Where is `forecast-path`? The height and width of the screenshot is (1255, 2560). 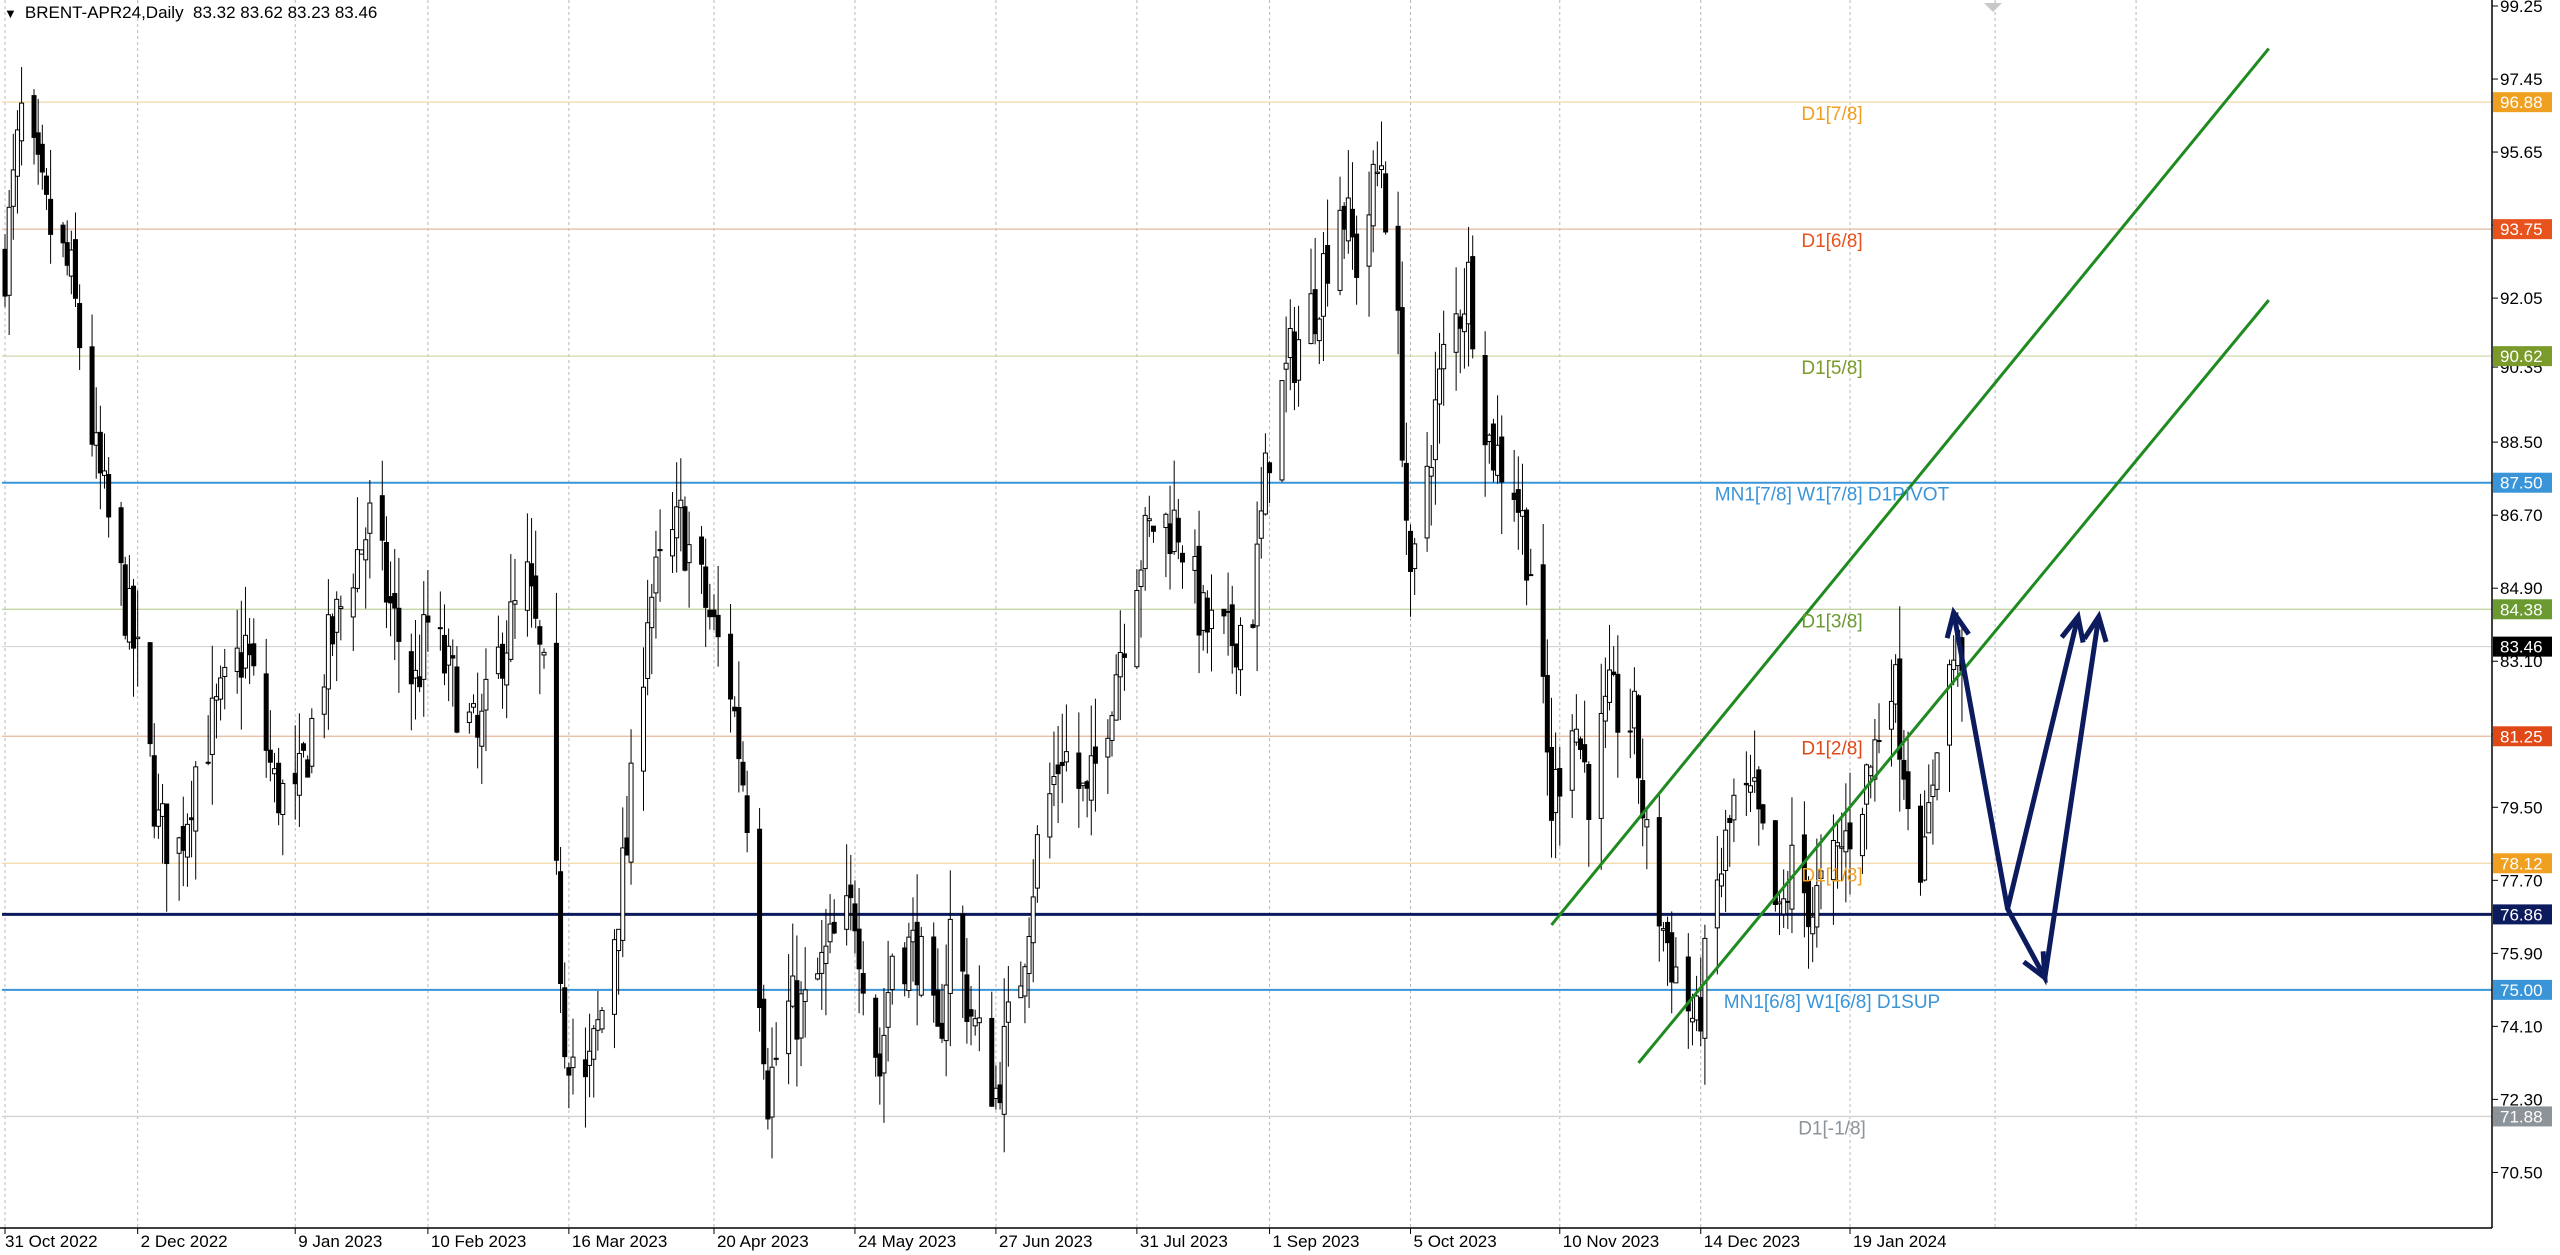
forecast-path is located at coordinates (2026, 799).